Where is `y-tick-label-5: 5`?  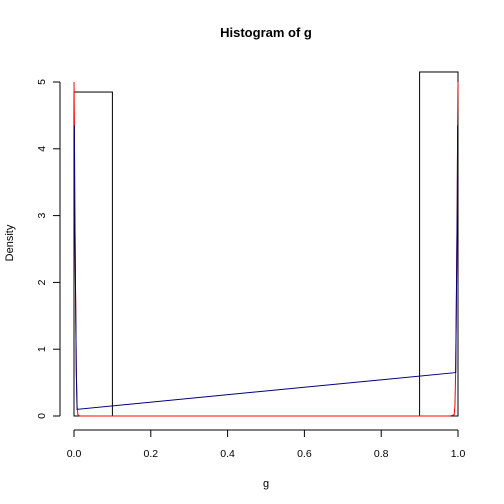
y-tick-label-5: 5 is located at coordinates (42, 82).